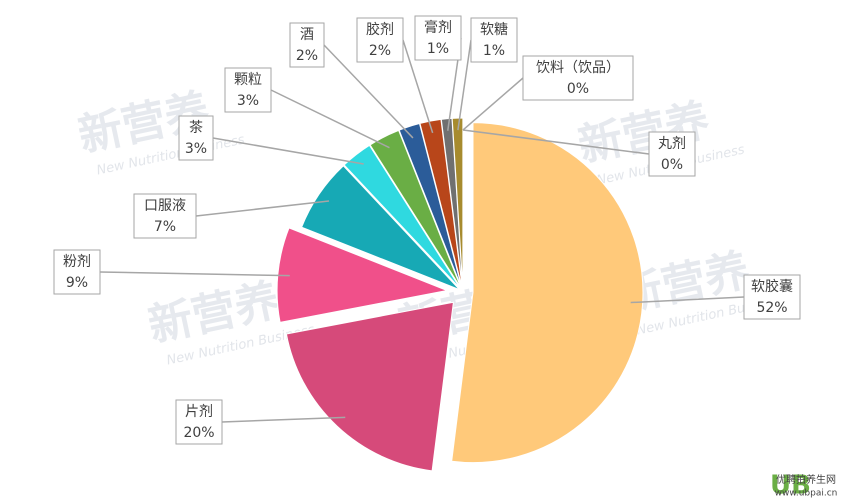 Image resolution: width=866 pixels, height=501 pixels. I want to click on site-logo: UB 优聘拍养生网 www.ubpai.cn, so click(803, 486).